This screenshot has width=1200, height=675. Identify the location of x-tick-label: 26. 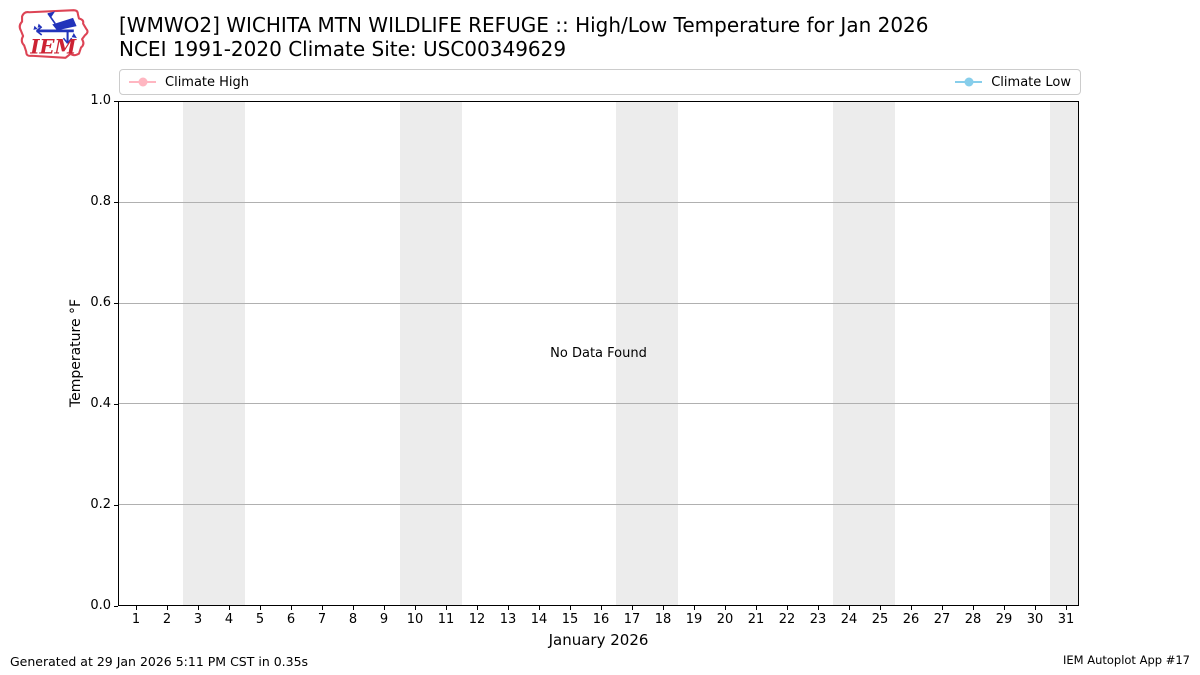
(911, 619).